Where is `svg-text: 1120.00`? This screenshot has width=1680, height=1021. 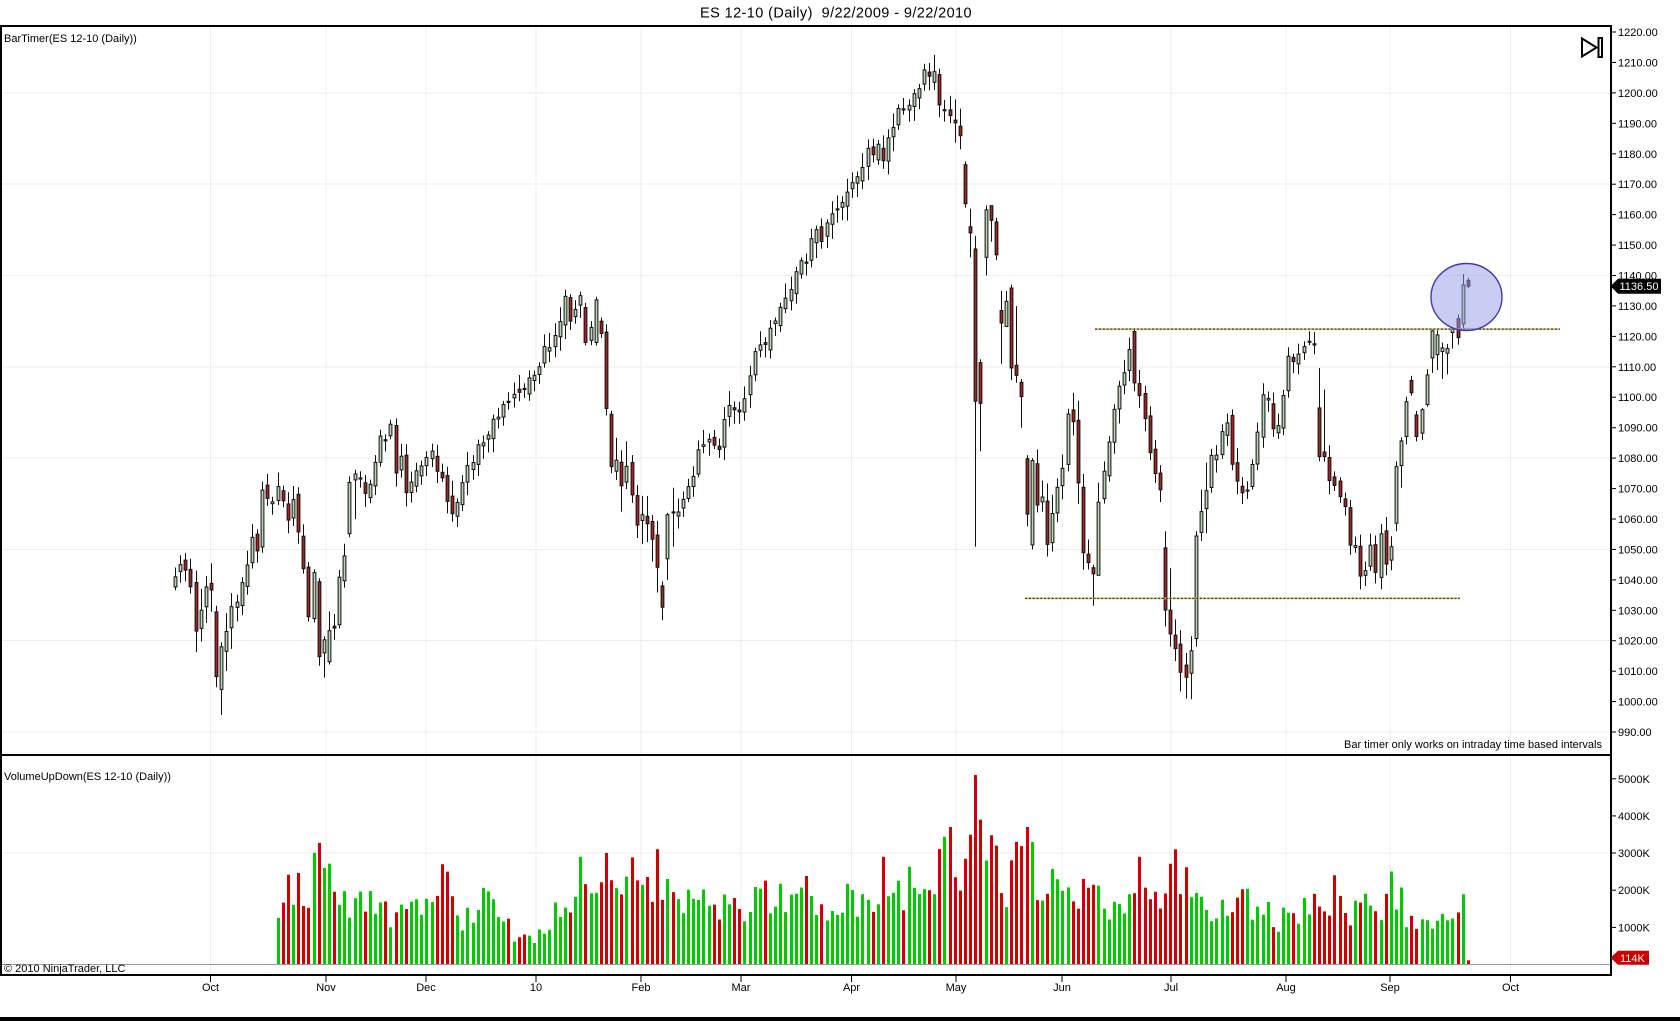 svg-text: 1120.00 is located at coordinates (1637, 337).